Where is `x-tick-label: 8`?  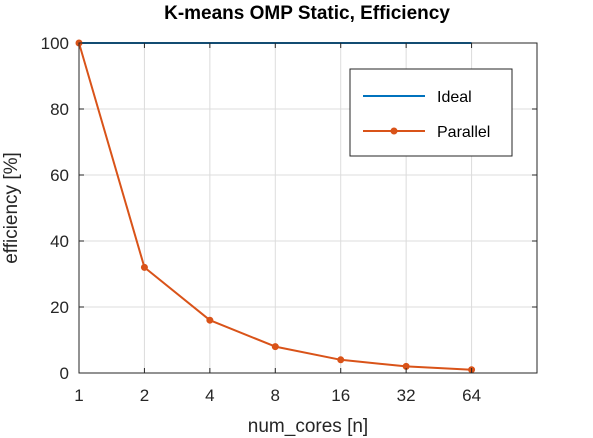 x-tick-label: 8 is located at coordinates (275, 395).